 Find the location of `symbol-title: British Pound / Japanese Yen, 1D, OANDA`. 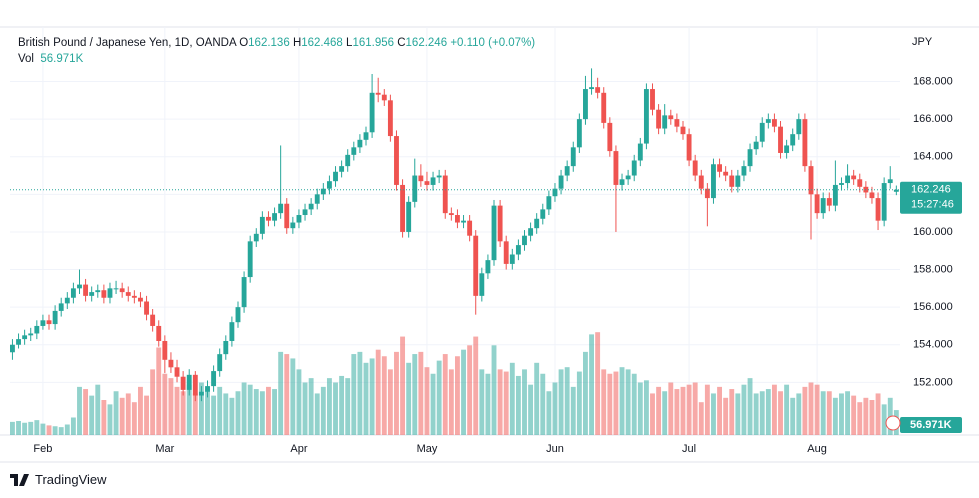

symbol-title: British Pound / Japanese Yen, 1D, OANDA is located at coordinates (127, 43).